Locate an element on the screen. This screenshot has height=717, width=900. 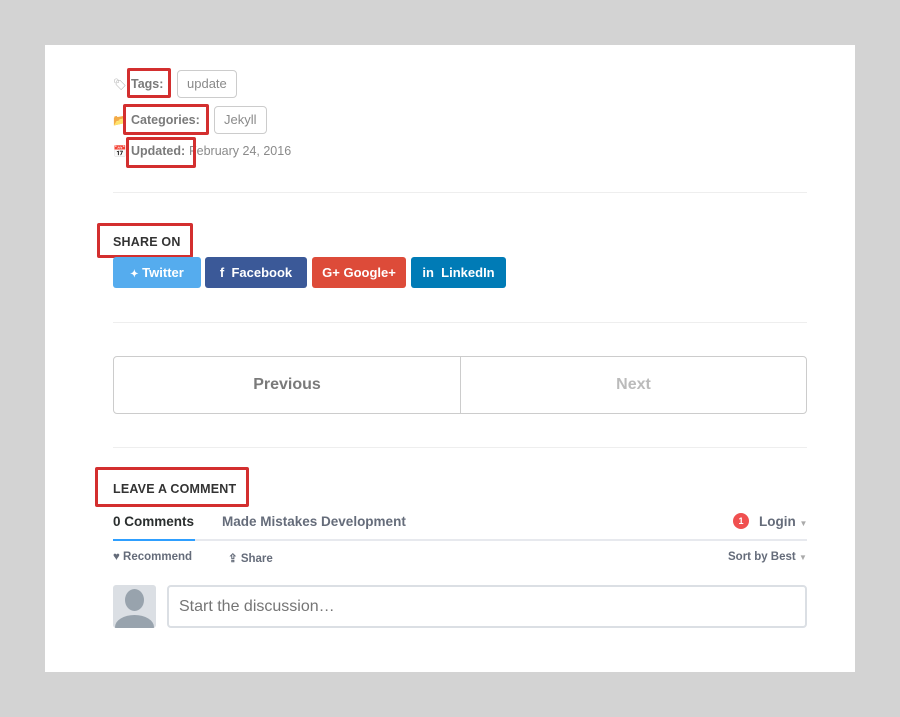
twitter-share-button: ✦ Twitter is located at coordinates (157, 272).